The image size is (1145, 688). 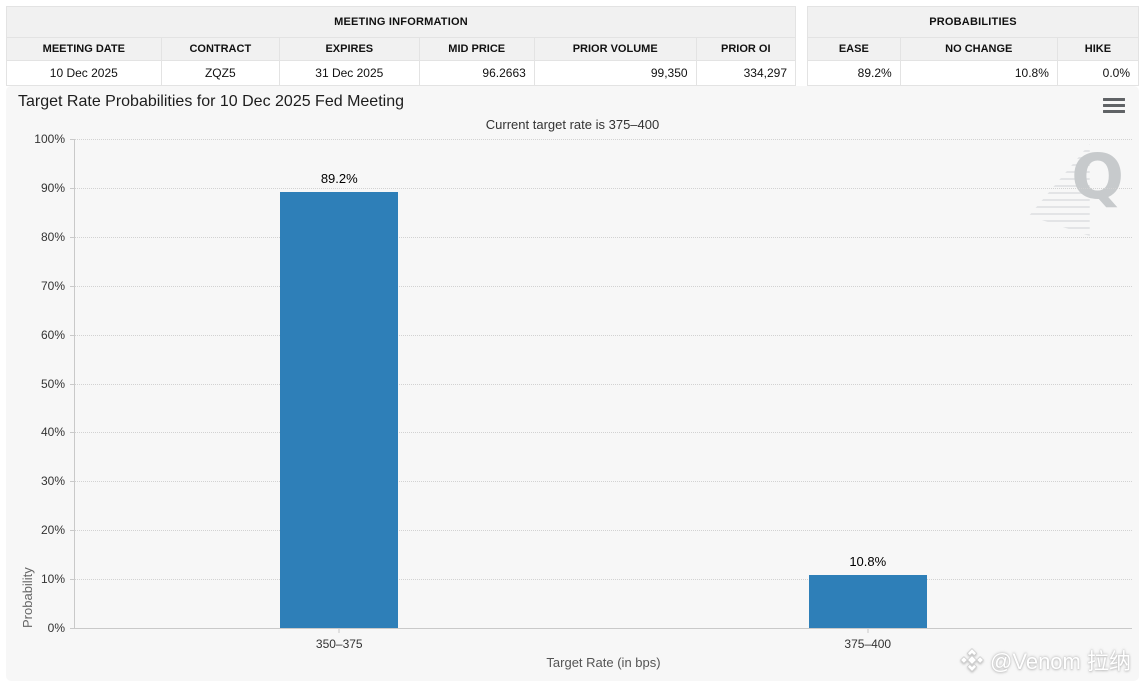 What do you see at coordinates (220, 73) in the screenshot?
I see `contract-value: ZQZ5` at bounding box center [220, 73].